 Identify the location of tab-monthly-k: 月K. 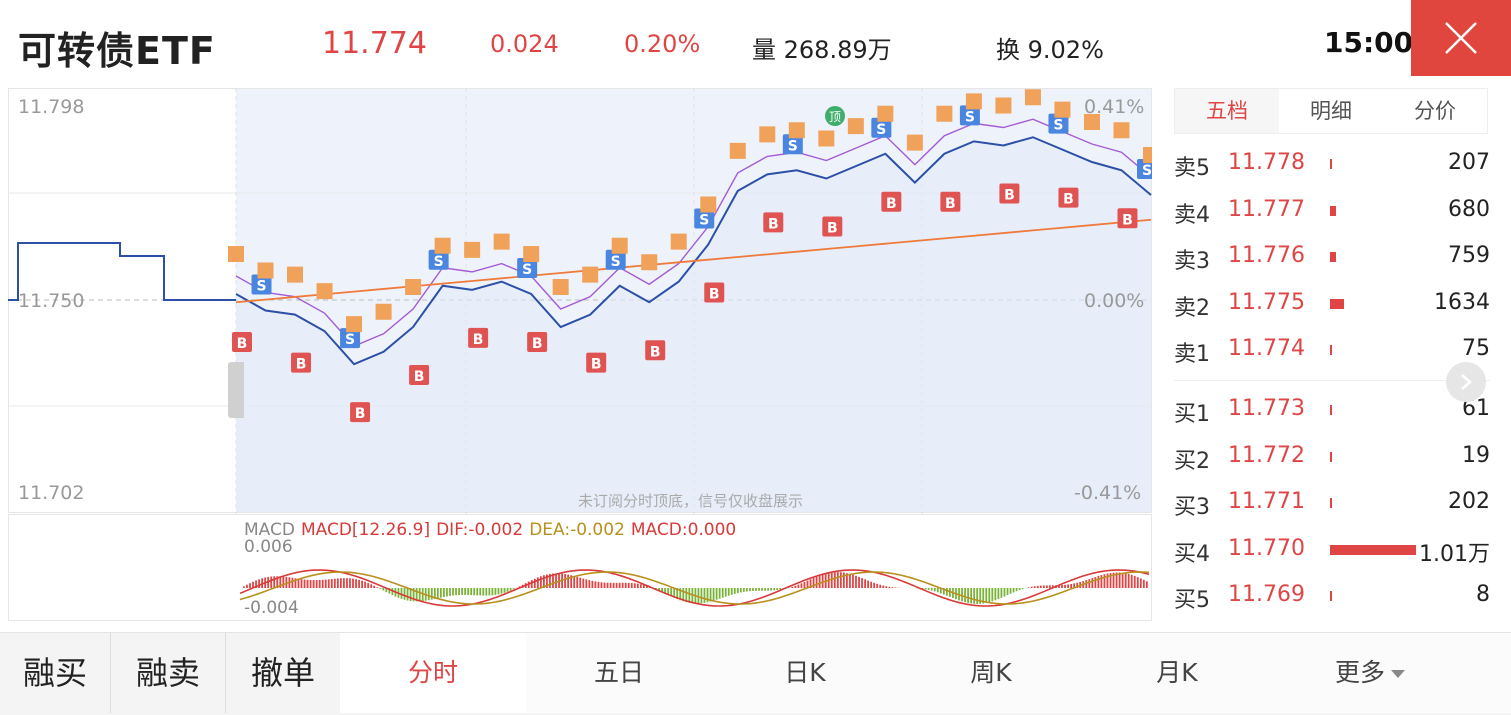
(1177, 672).